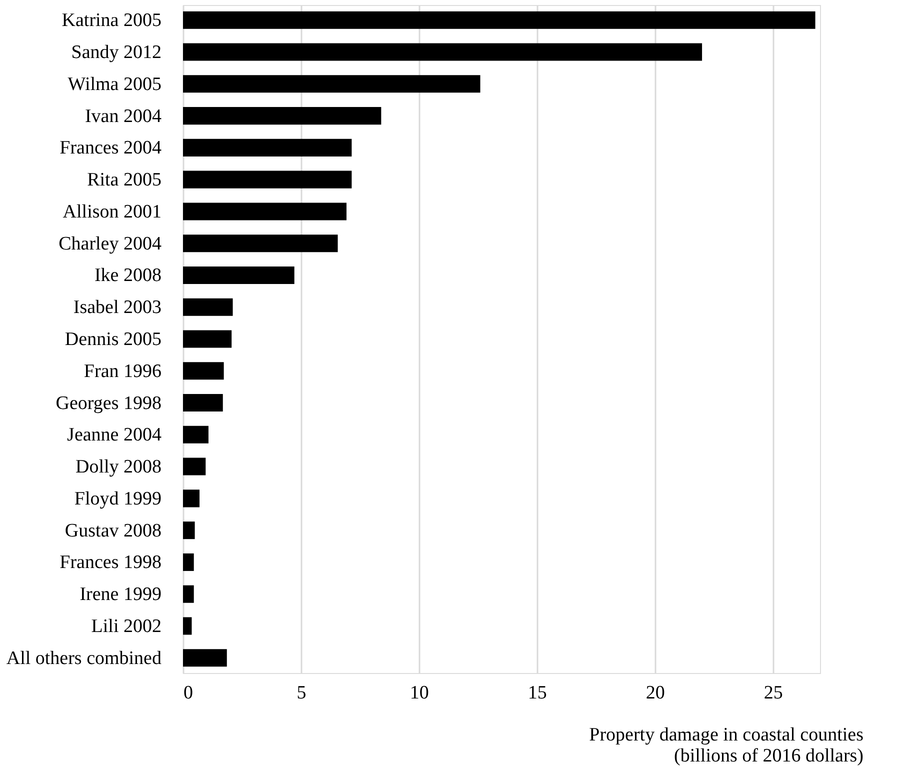 The image size is (912, 776). I want to click on y-tick-label: Rita 2005, so click(124, 180).